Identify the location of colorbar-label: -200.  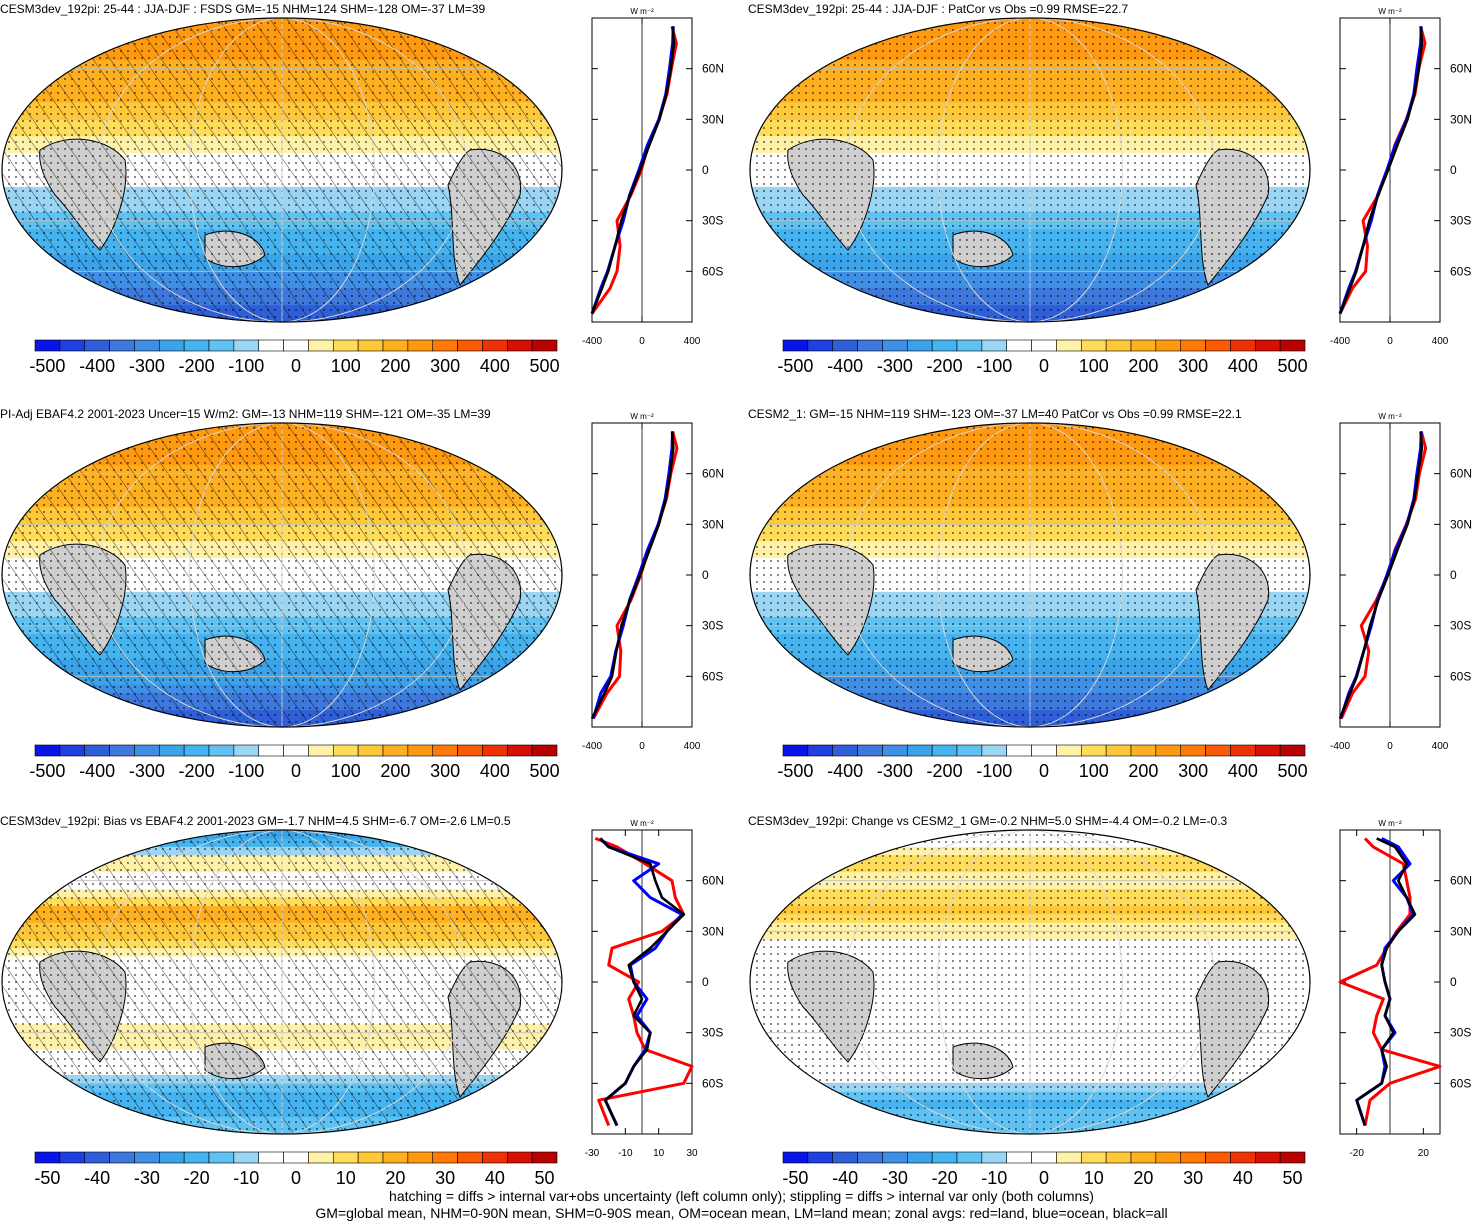
(197, 771).